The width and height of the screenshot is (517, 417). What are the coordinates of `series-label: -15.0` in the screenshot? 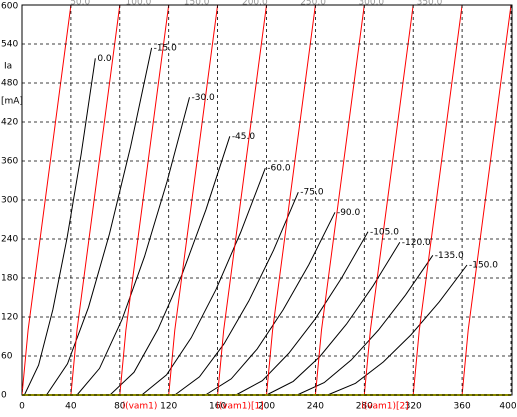 It's located at (166, 48).